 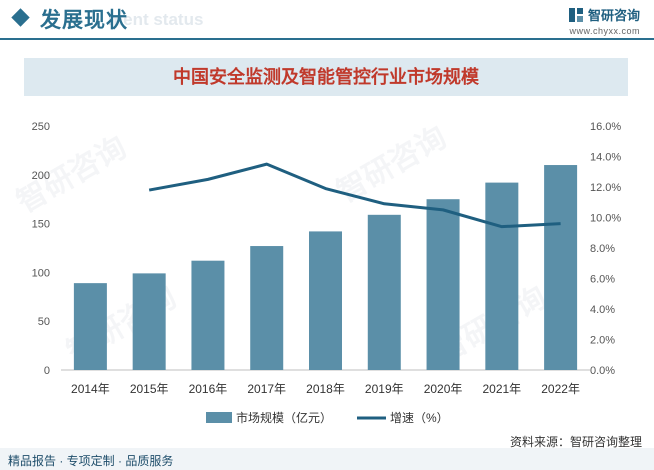 I want to click on y-right-tick-label: 4.0%, so click(x=602, y=310).